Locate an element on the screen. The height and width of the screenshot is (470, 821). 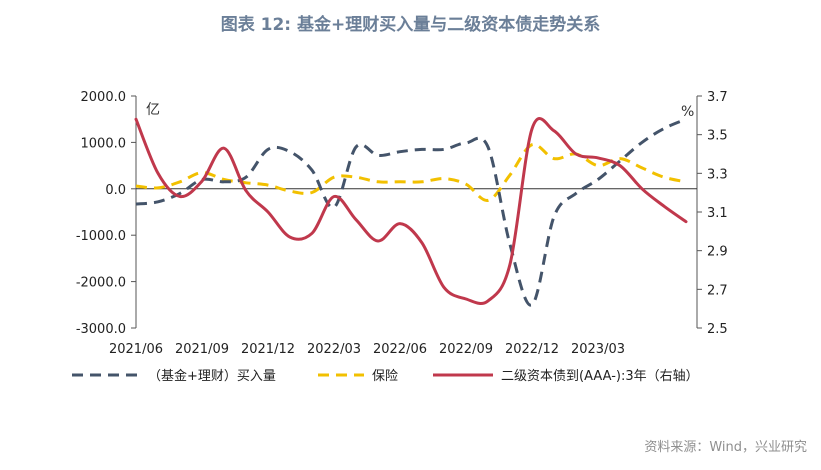
x-tick-label: 2023/03 is located at coordinates (598, 349).